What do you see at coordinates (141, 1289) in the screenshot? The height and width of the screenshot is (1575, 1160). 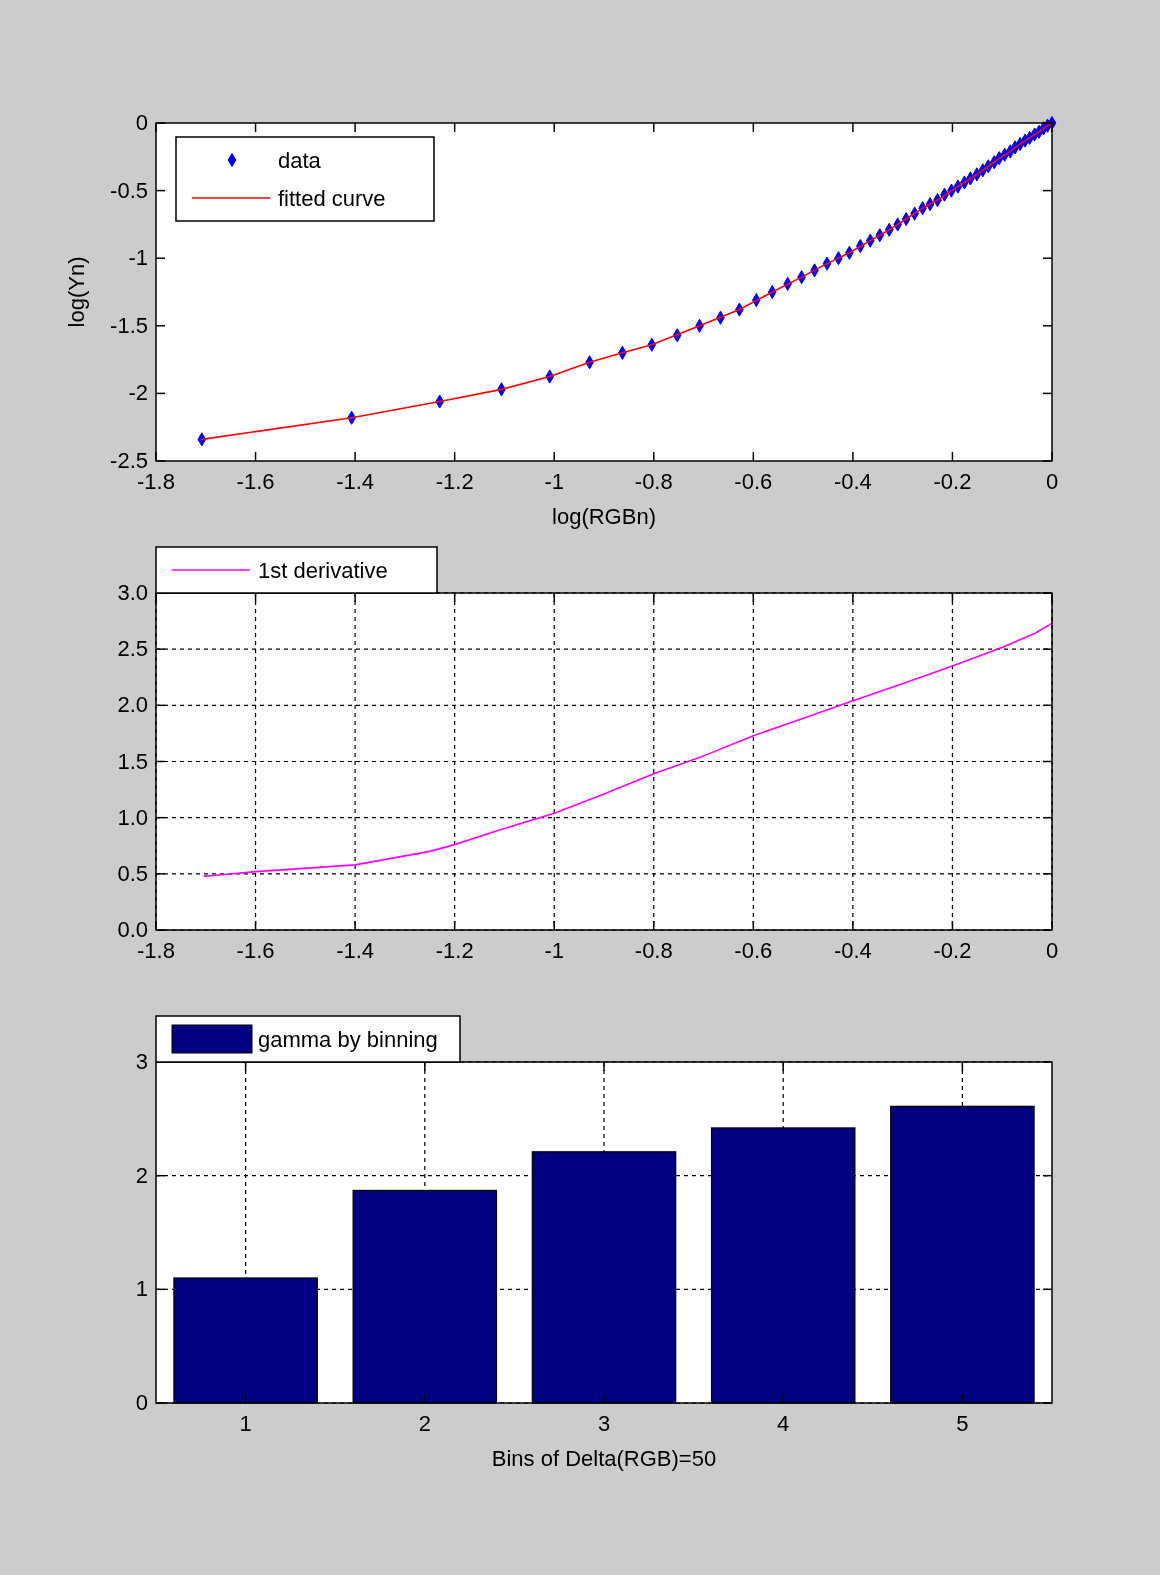 I see `y-tick-label: 1` at bounding box center [141, 1289].